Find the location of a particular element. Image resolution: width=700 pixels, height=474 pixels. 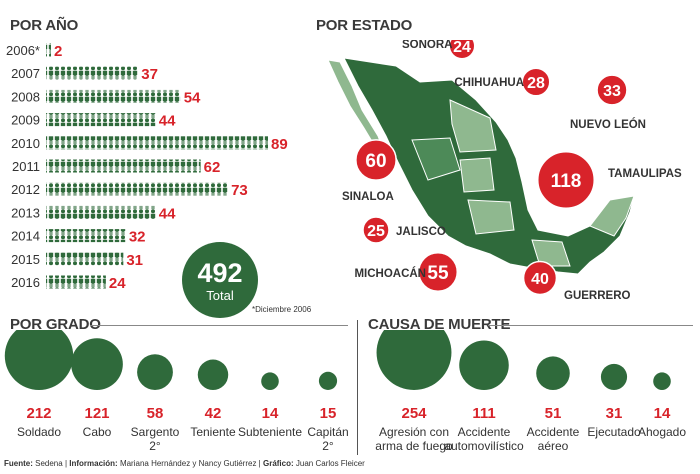

zacatecas-shape is located at coordinates (477, 175).